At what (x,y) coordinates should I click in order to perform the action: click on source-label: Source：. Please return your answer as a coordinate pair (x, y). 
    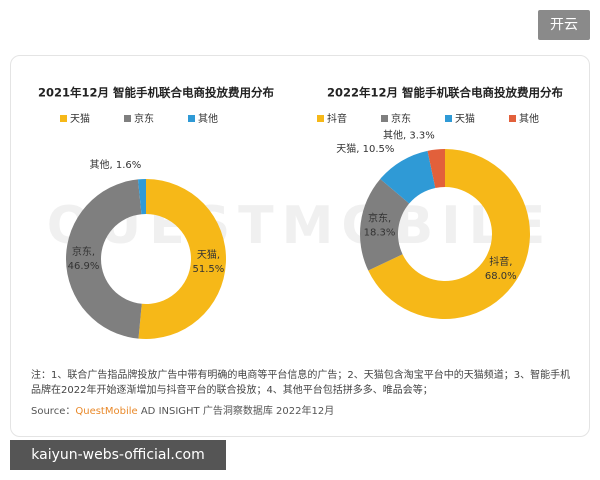
    Looking at the image, I should click on (53, 411).